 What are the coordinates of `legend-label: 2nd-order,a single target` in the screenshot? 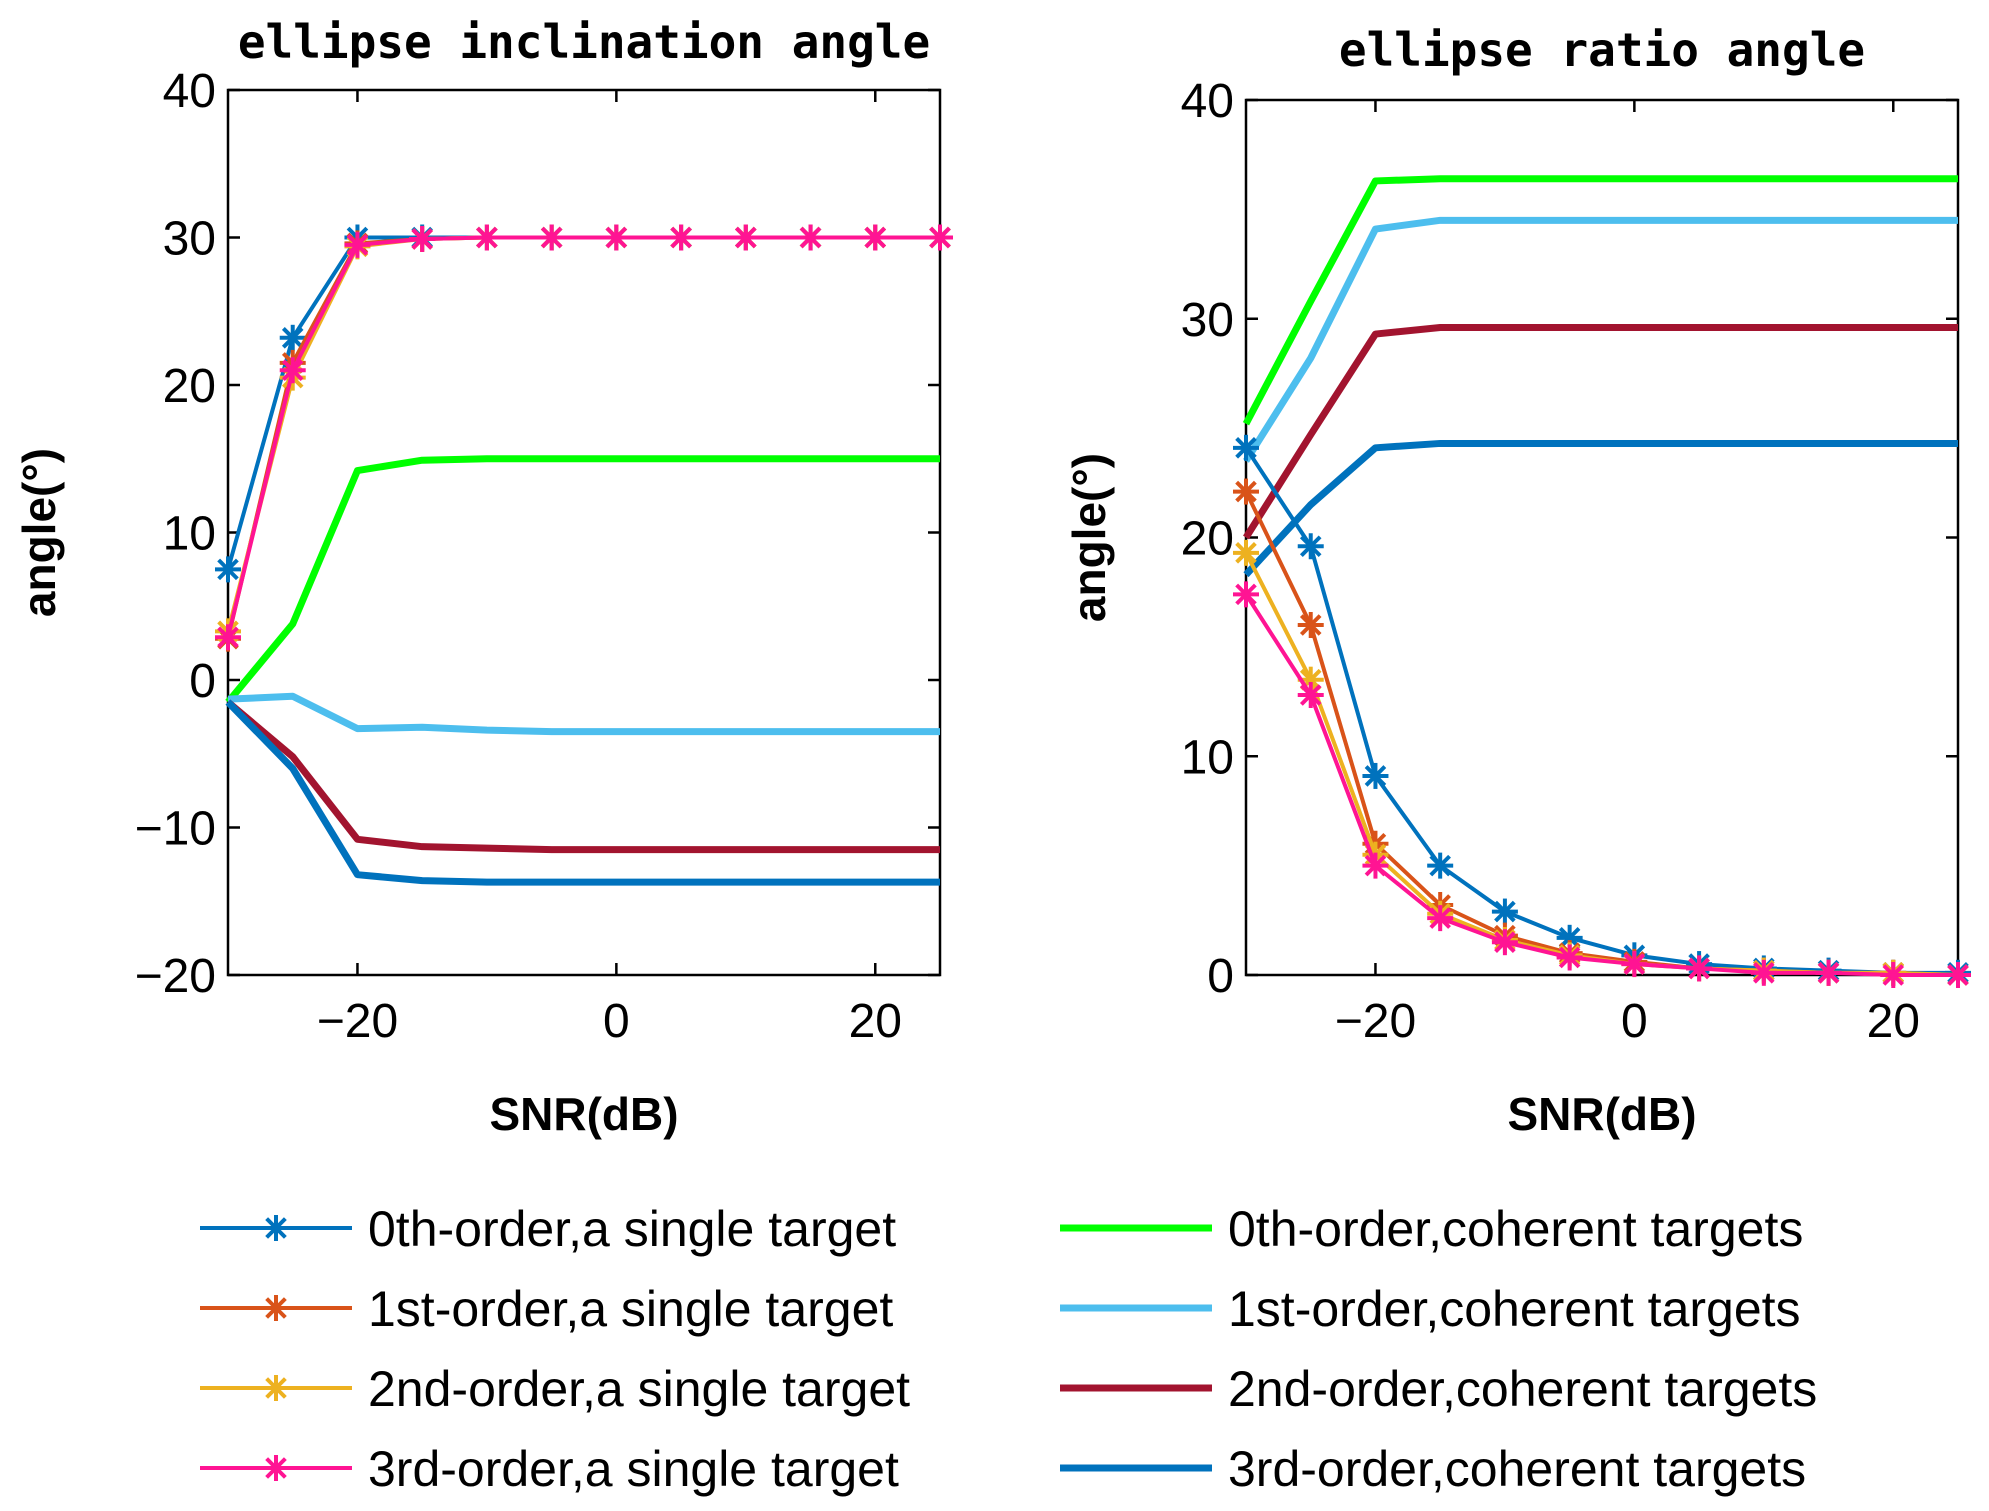 It's located at (639, 1389).